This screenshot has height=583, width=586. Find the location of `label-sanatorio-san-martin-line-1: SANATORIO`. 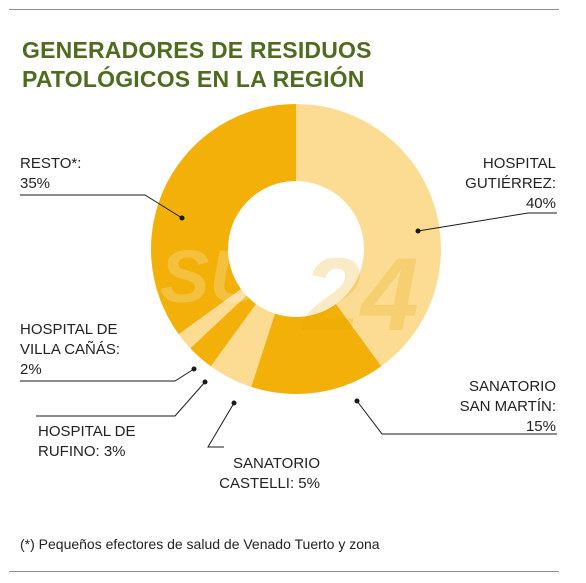

label-sanatorio-san-martin-line-1: SANATORIO is located at coordinates (512, 386).